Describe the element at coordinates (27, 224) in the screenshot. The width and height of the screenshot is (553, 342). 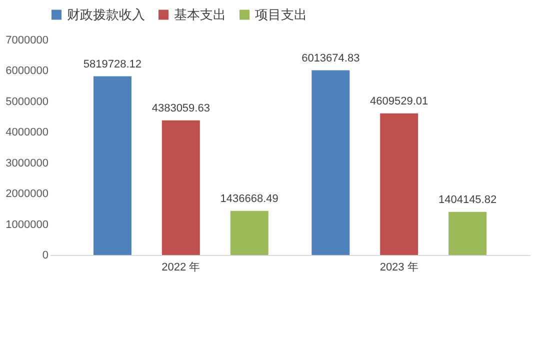
I see `y-tick-label: 1000000` at that location.